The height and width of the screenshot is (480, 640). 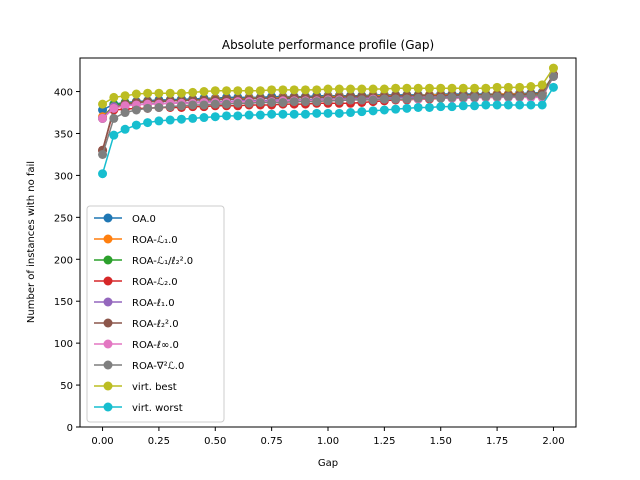 I want to click on legend-item: ROA-ℓ₂².0, so click(x=136, y=324).